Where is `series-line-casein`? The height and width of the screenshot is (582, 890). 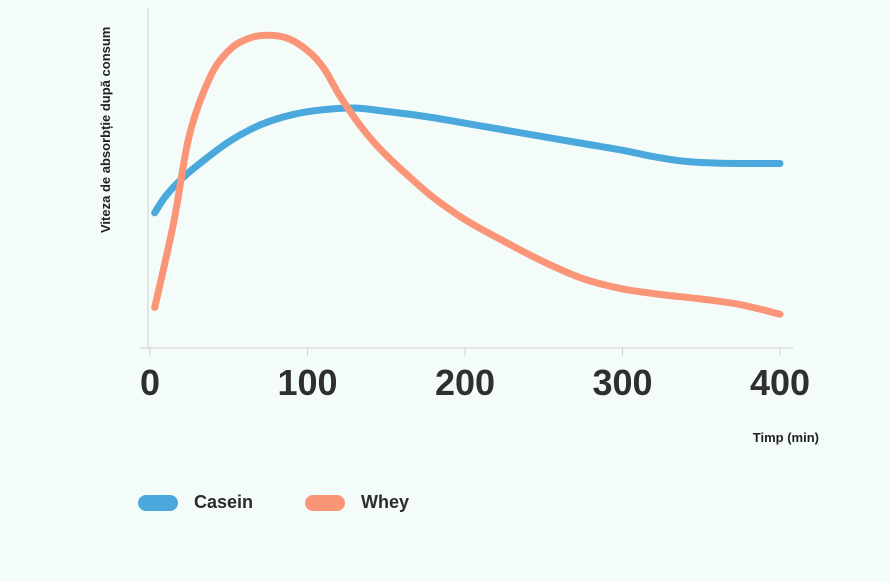
series-line-casein is located at coordinates (467, 160).